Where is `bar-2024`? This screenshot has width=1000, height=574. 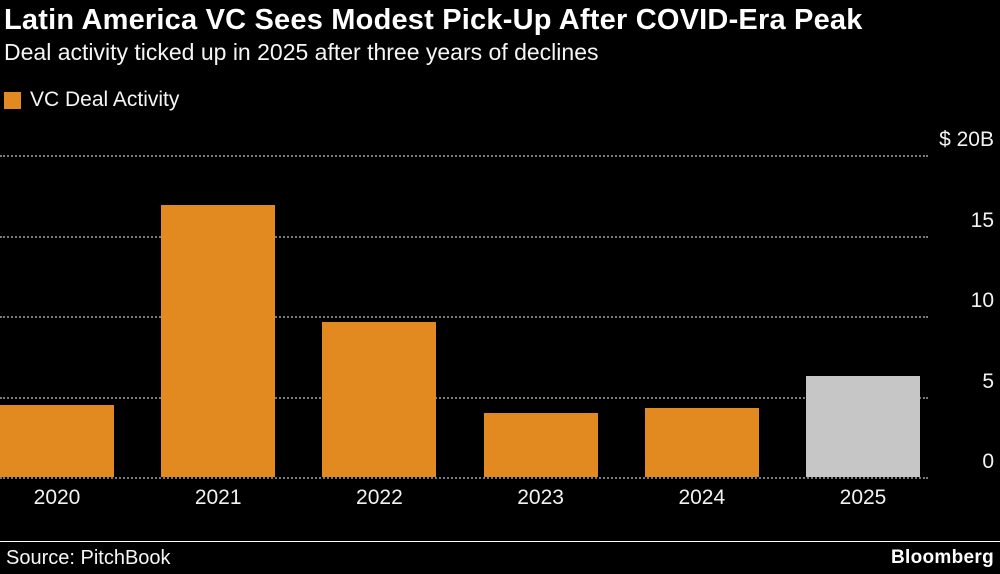
bar-2024 is located at coordinates (701, 442).